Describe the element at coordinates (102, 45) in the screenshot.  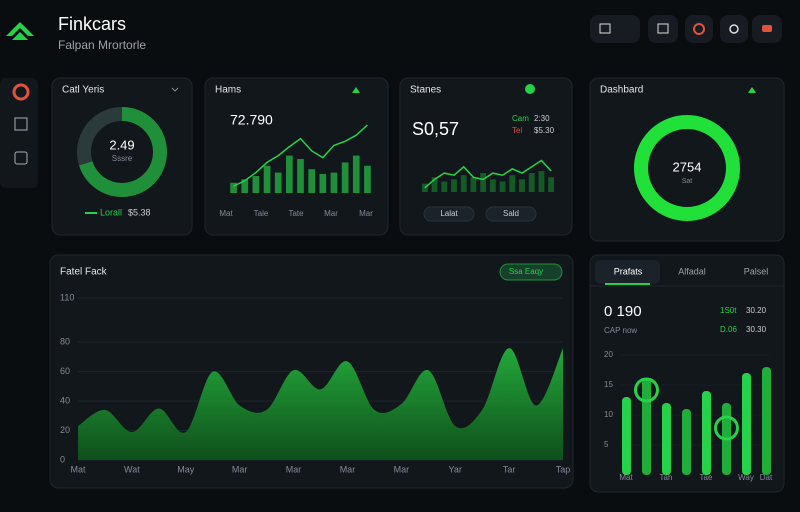
I see `app-subtitle: Falpan Mrortorle` at that location.